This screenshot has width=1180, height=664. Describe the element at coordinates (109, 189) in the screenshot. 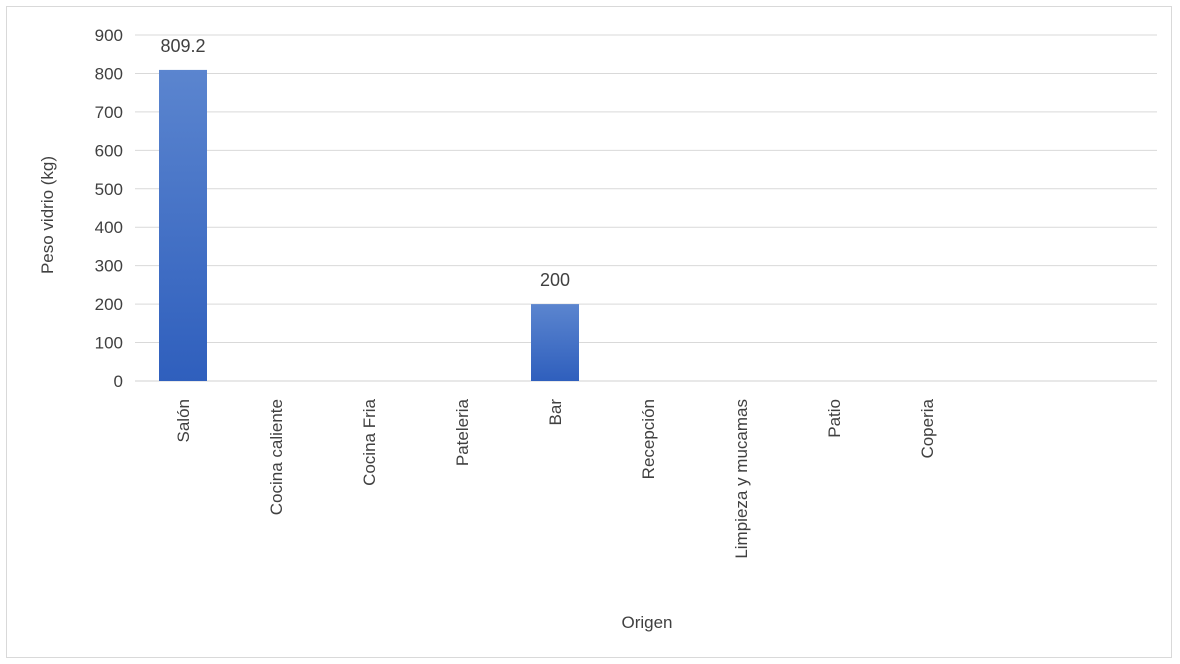

I see `y-tick-label: 500` at that location.